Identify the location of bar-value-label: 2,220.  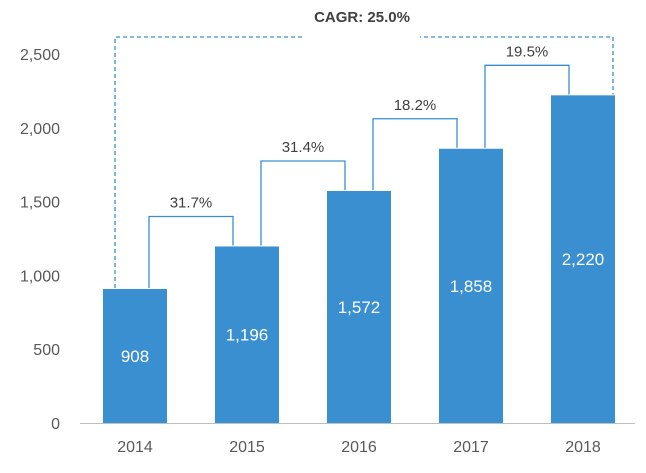
(583, 259).